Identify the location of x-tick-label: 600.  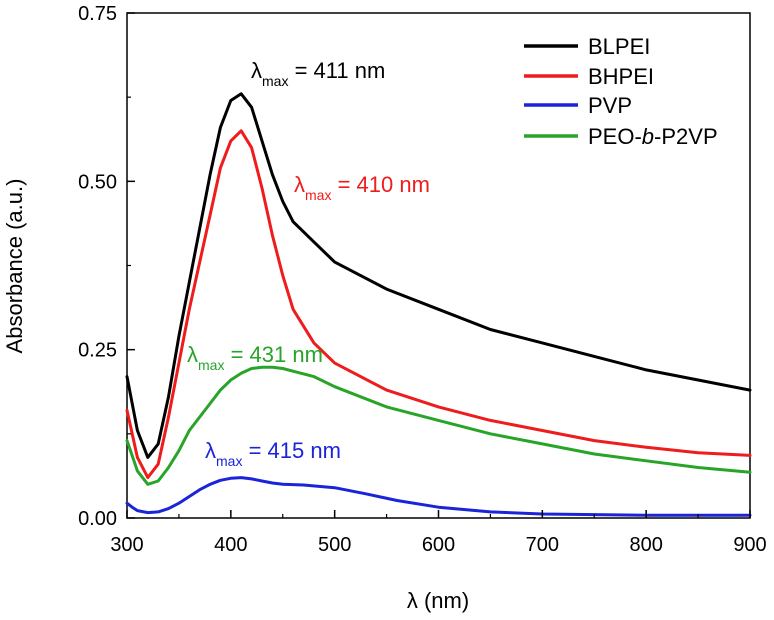
(438, 545).